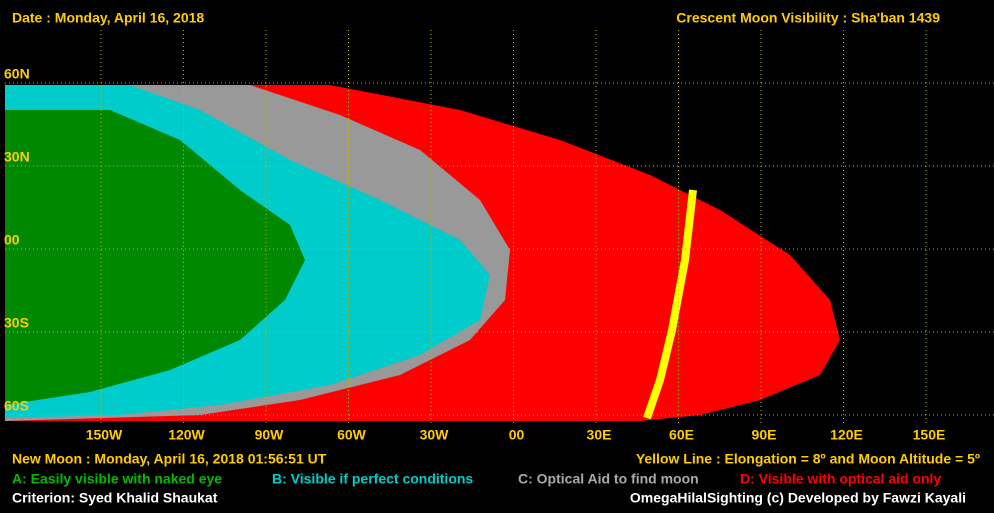 The image size is (994, 513). I want to click on longitude-label: 30E, so click(599, 435).